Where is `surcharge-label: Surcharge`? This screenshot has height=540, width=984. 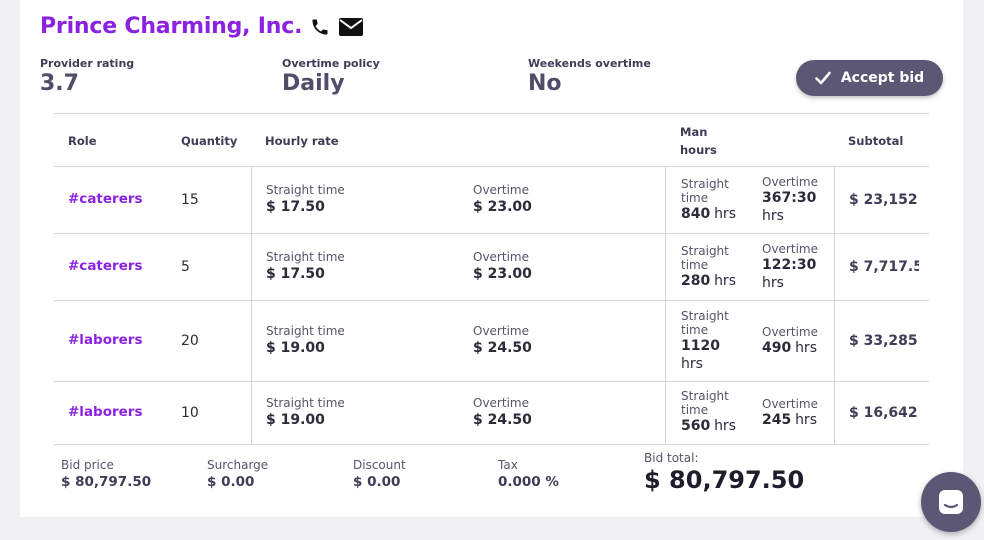 surcharge-label: Surcharge is located at coordinates (238, 465).